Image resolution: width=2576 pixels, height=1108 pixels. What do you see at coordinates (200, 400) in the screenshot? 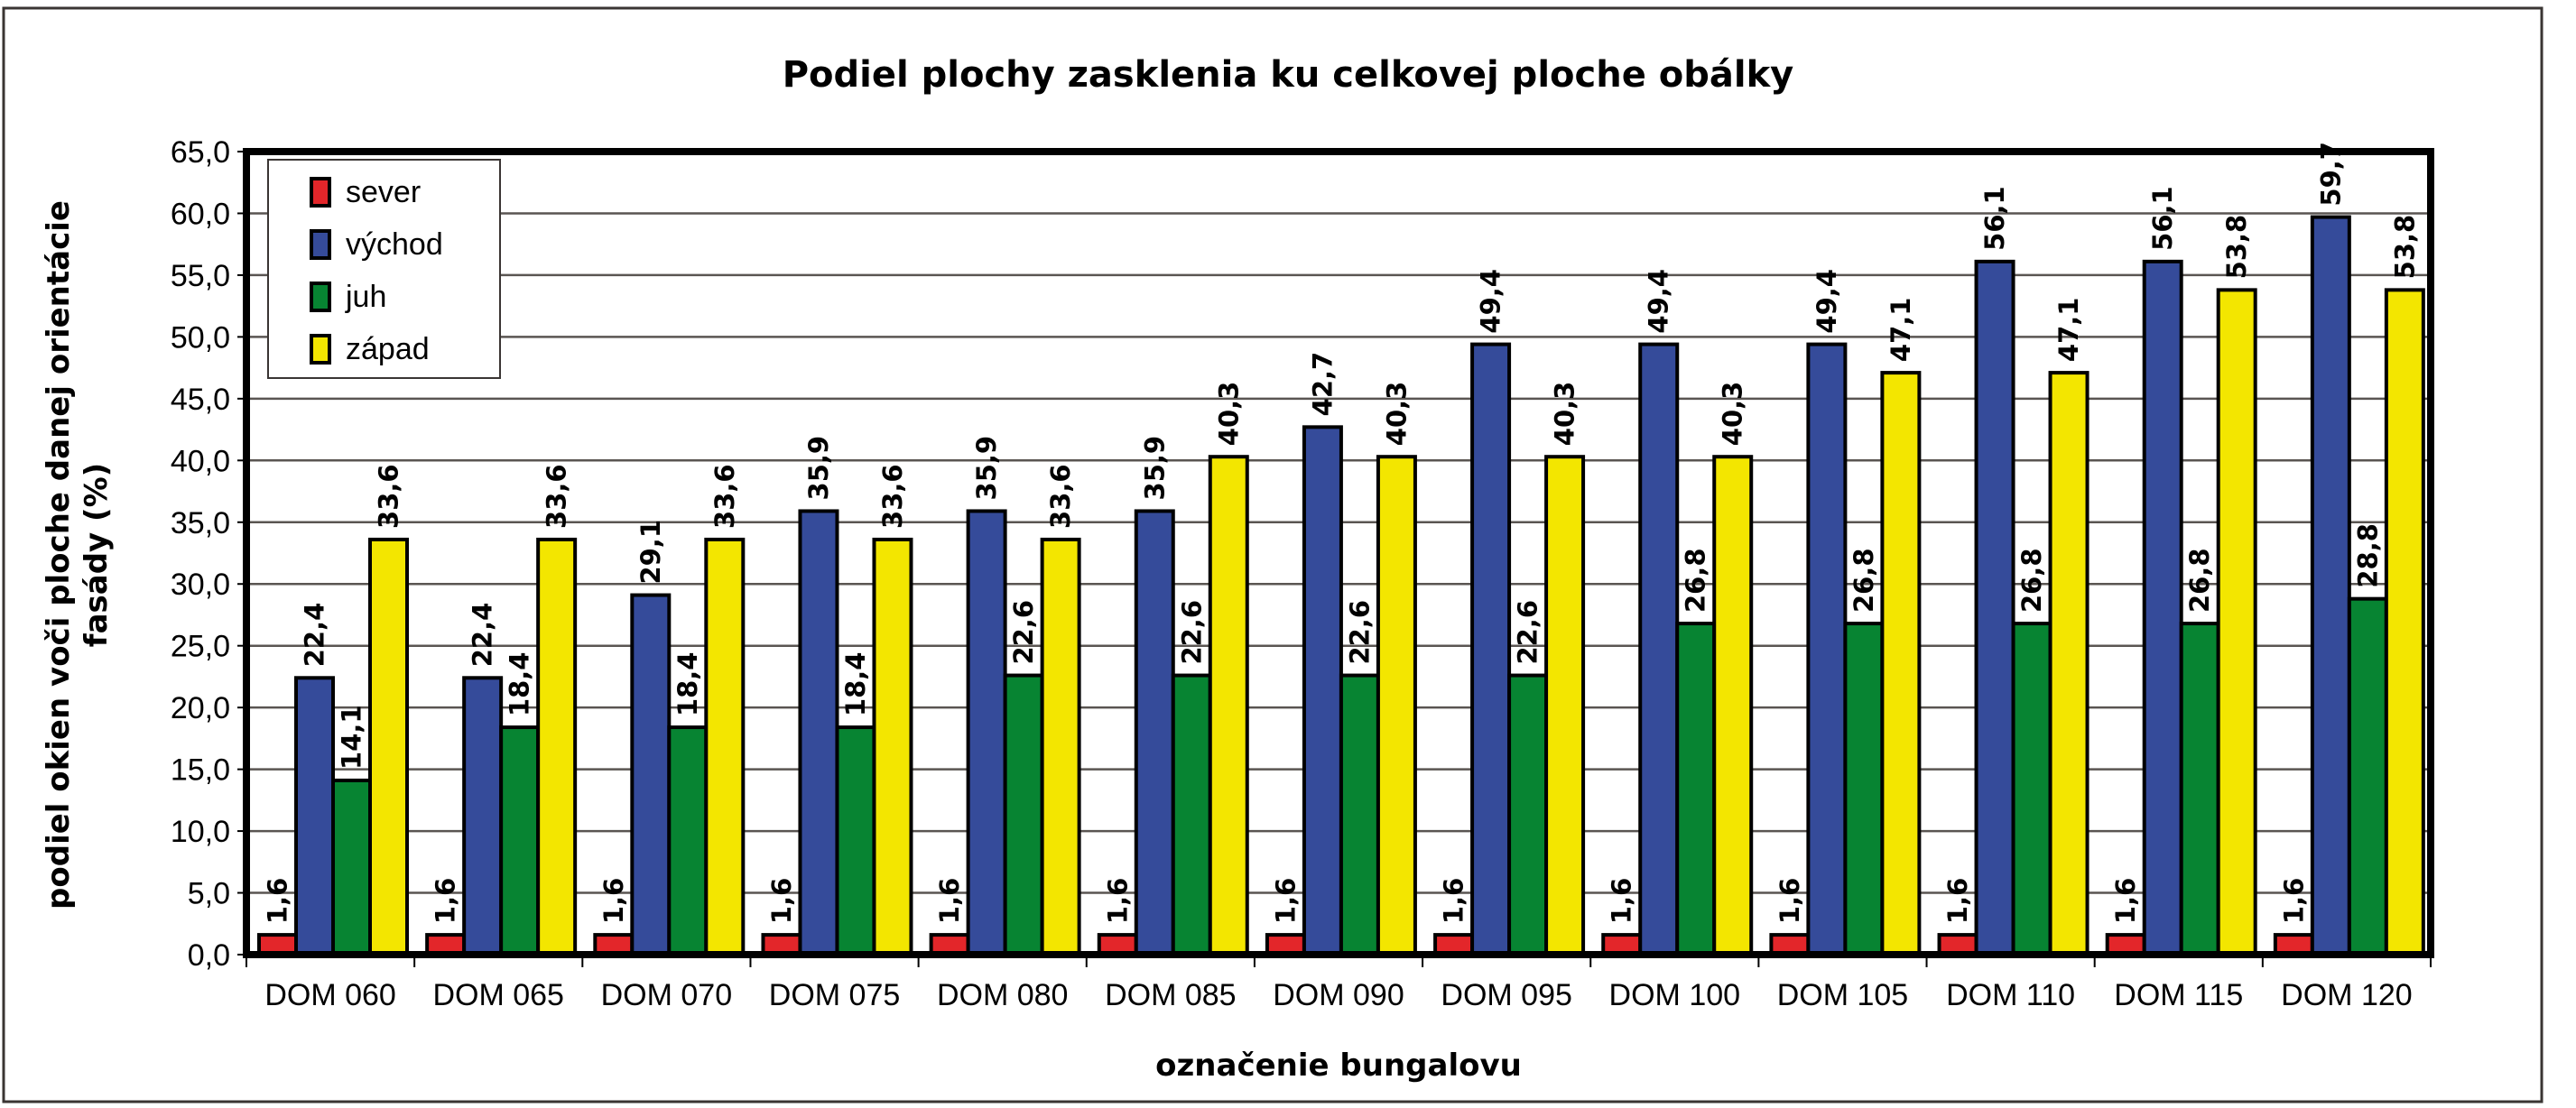
I see `y-tick-label: 45,0` at bounding box center [200, 400].